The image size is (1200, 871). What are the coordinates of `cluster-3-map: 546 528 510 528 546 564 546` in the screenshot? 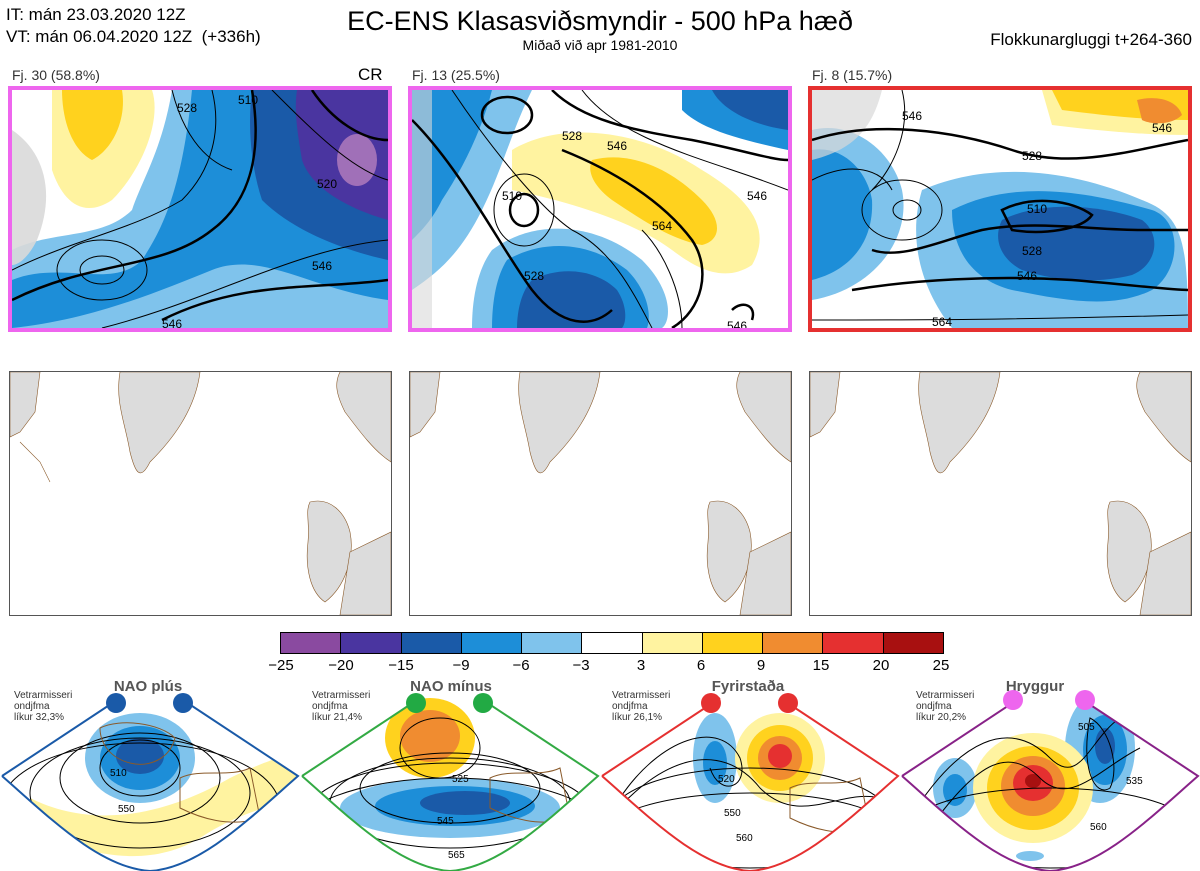 It's located at (1000, 209).